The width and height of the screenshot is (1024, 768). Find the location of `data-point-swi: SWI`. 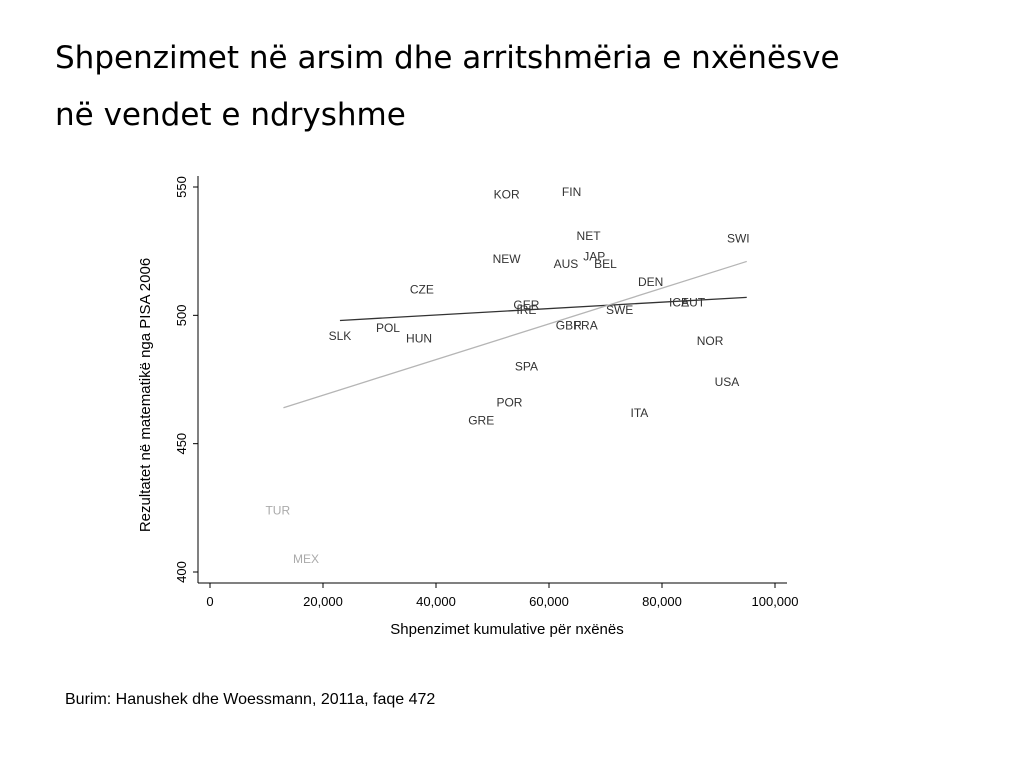

data-point-swi: SWI is located at coordinates (738, 238).